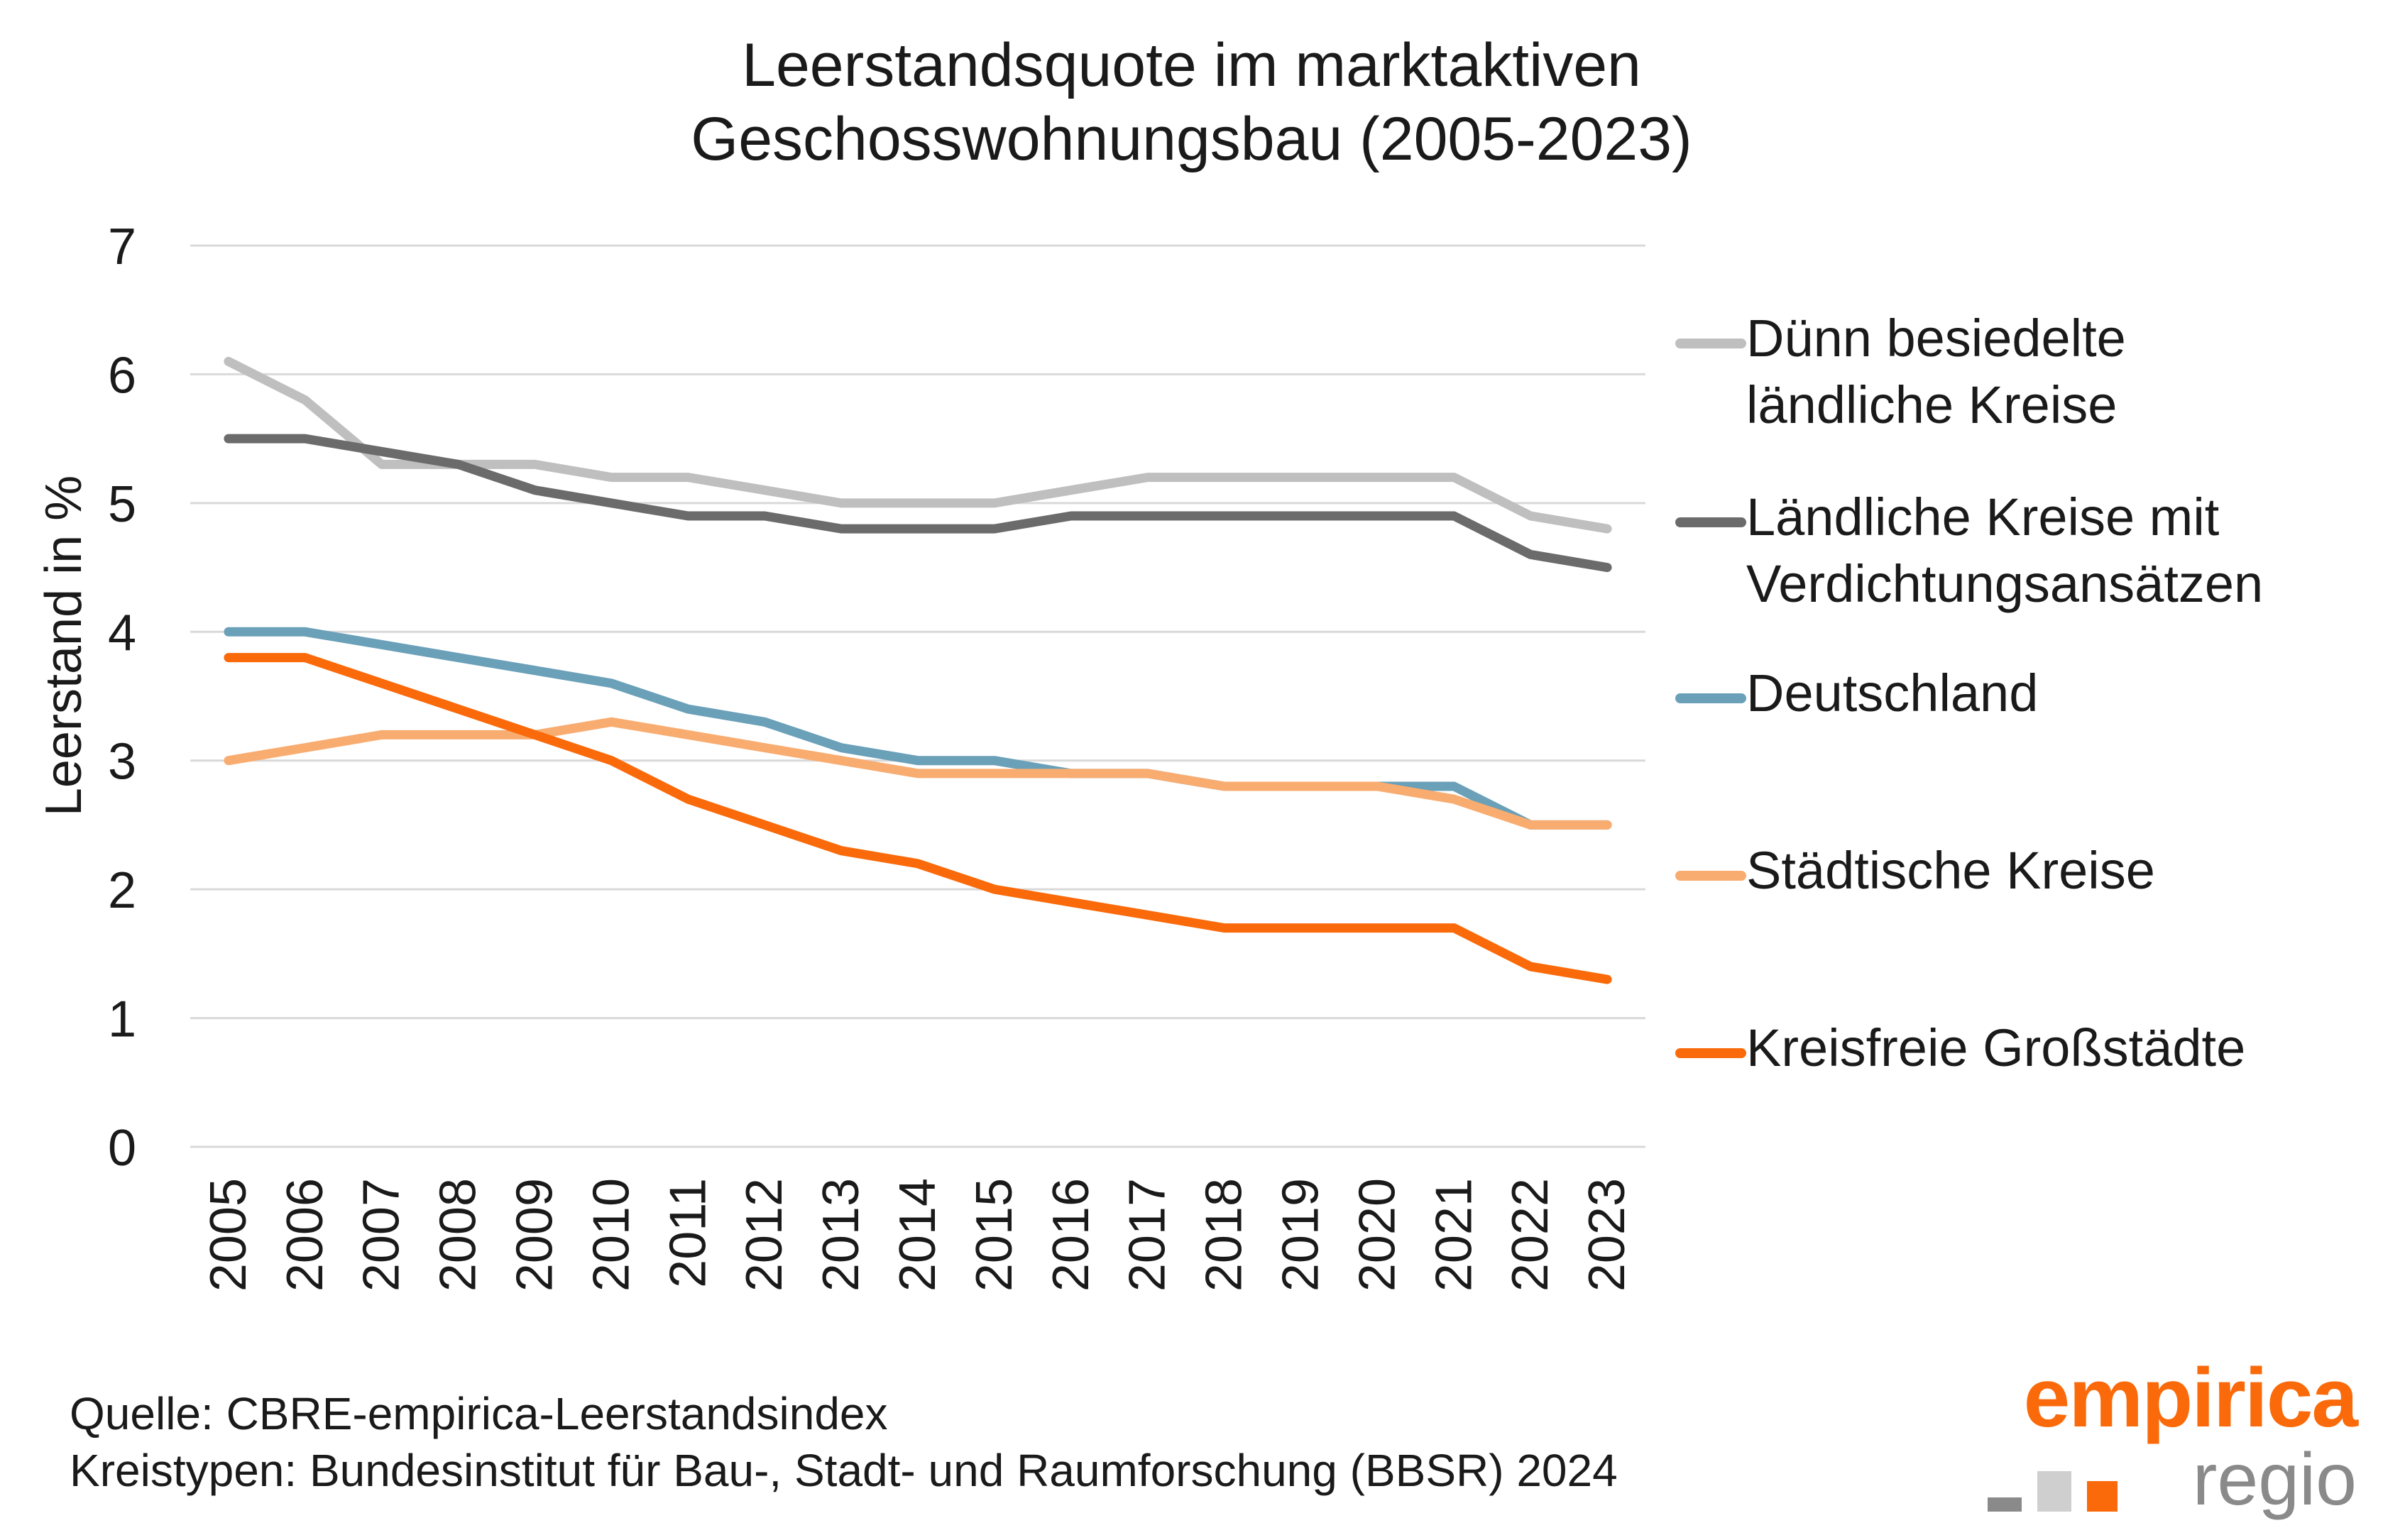 Image resolution: width=2383 pixels, height=1540 pixels. Describe the element at coordinates (841, 1235) in the screenshot. I see `x-tick-label: 2013` at that location.